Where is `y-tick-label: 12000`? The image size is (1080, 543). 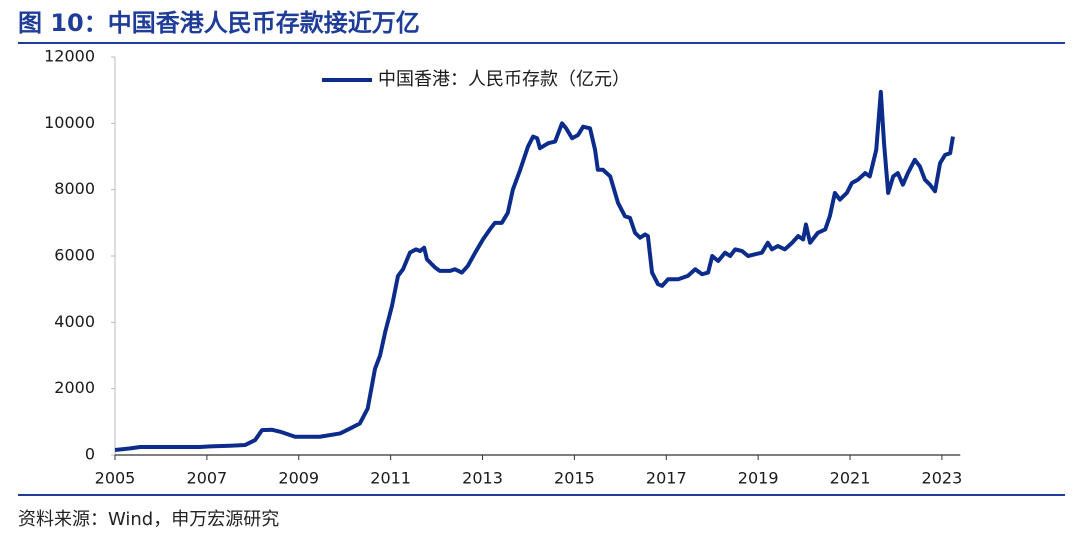
y-tick-label: 12000 is located at coordinates (69, 56).